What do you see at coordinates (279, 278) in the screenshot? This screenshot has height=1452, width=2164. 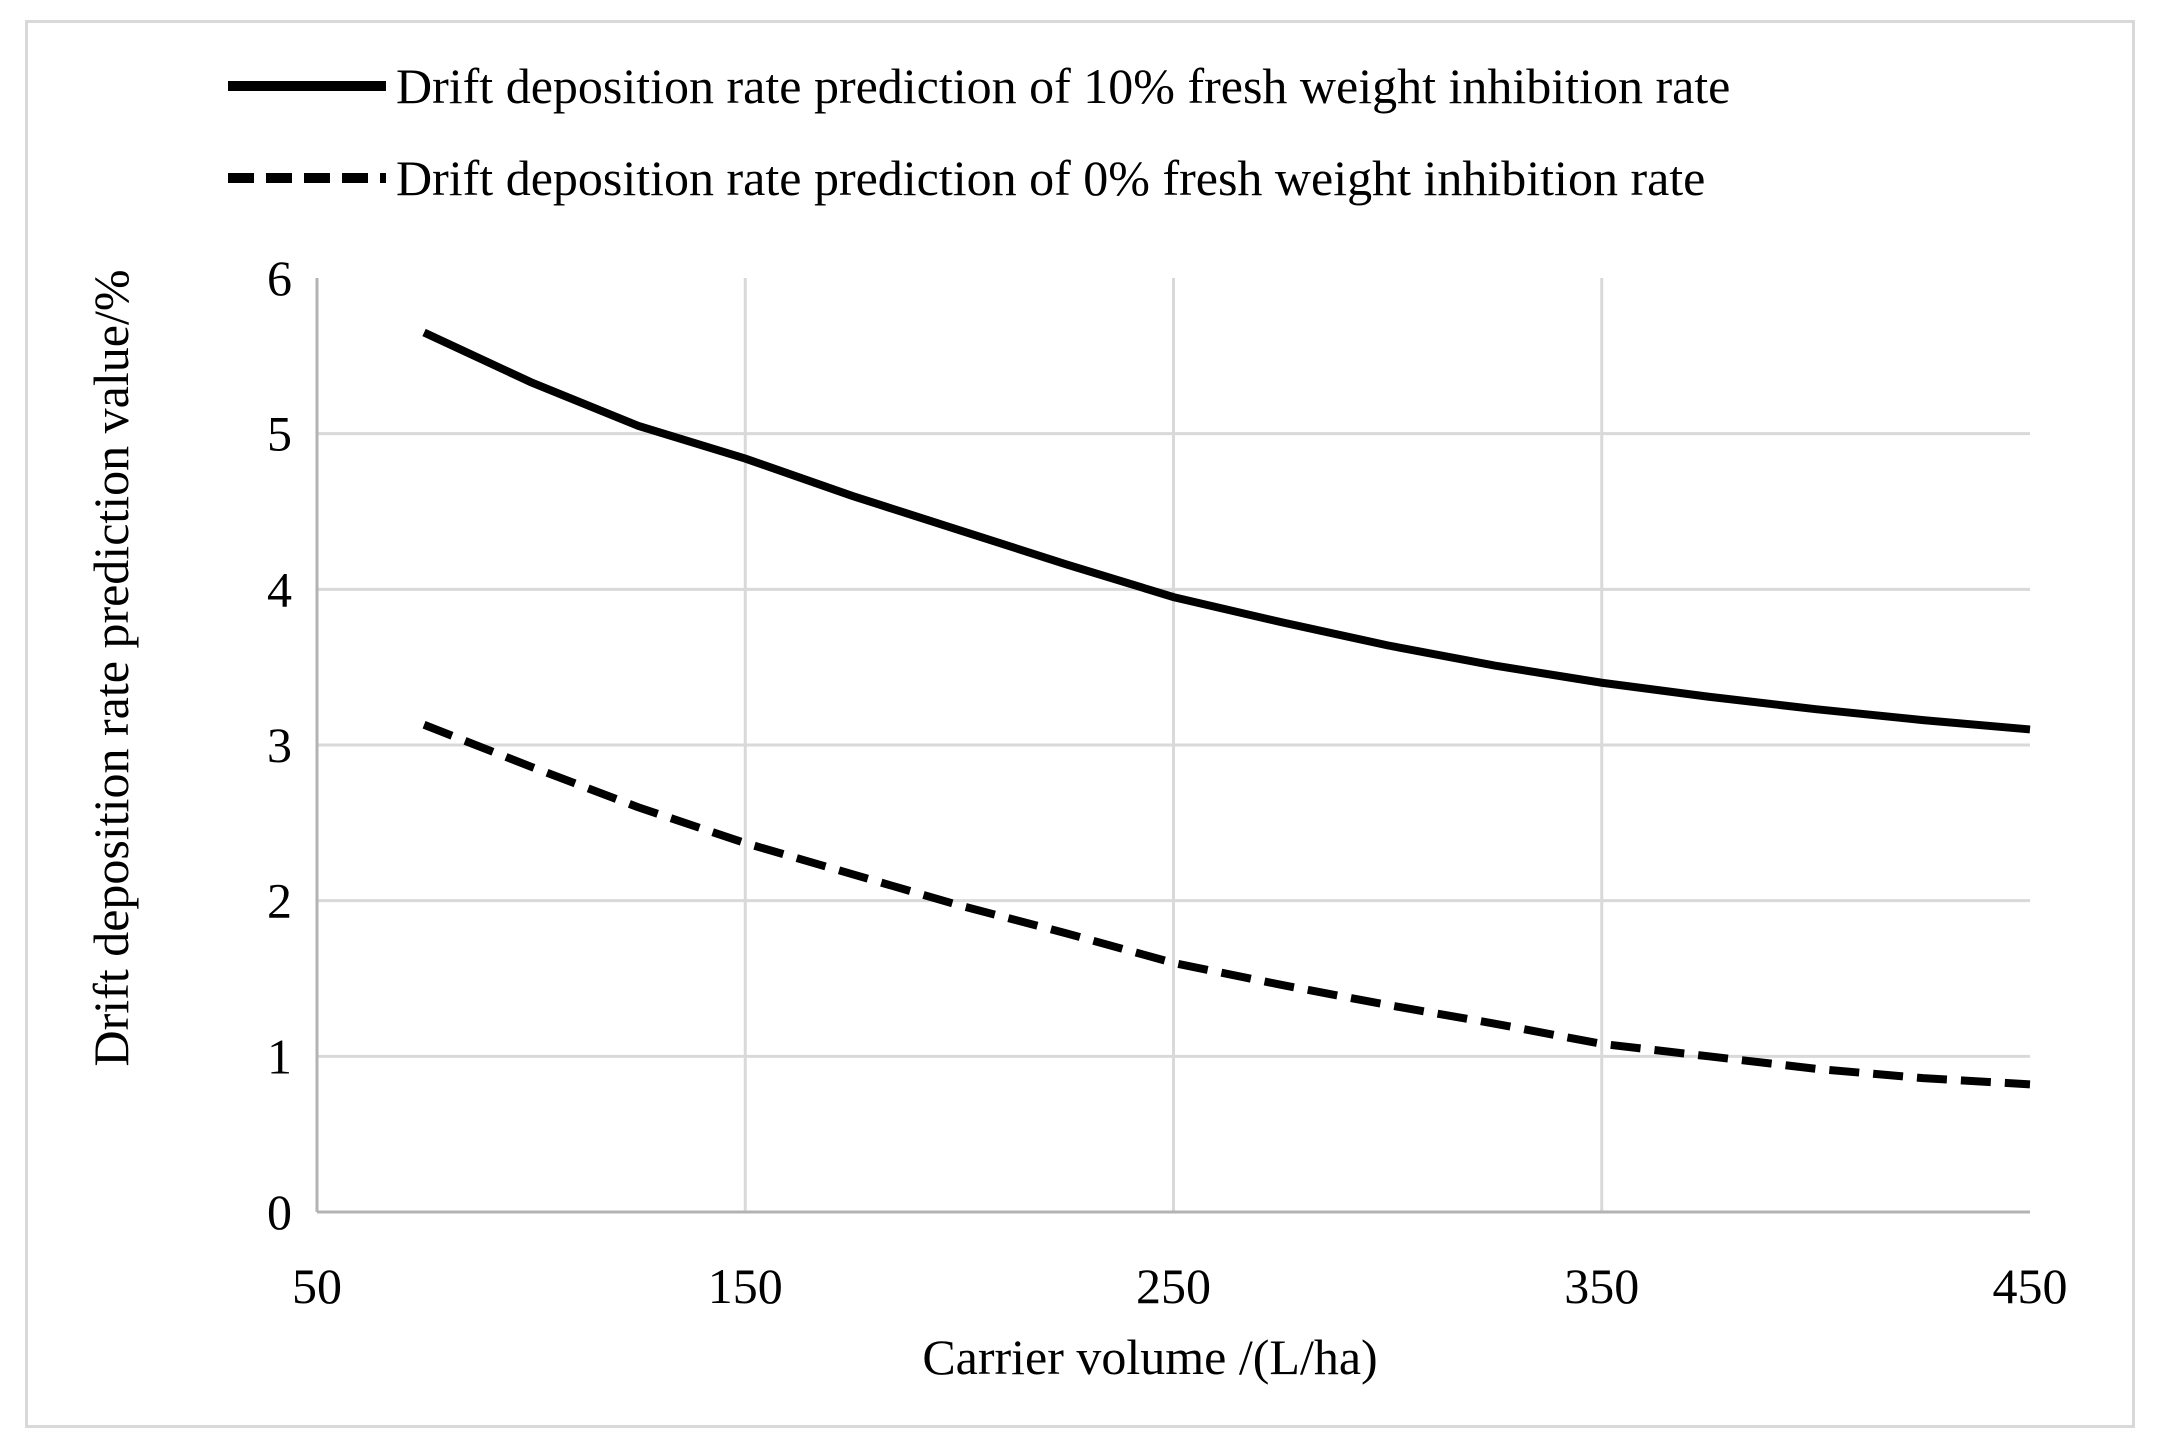 I see `y-tick-label: 6` at bounding box center [279, 278].